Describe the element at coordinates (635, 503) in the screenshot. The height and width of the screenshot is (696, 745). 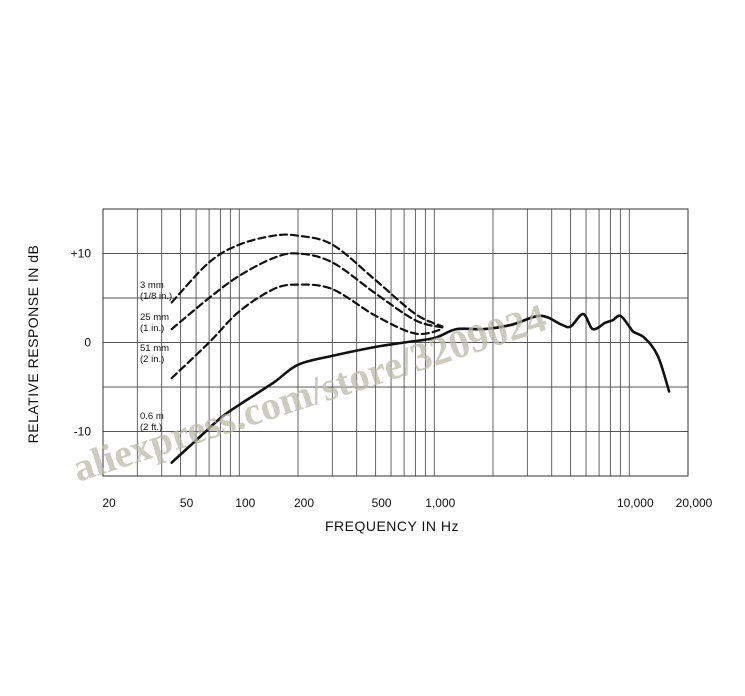
I see `x-tick-label: 10,000` at that location.